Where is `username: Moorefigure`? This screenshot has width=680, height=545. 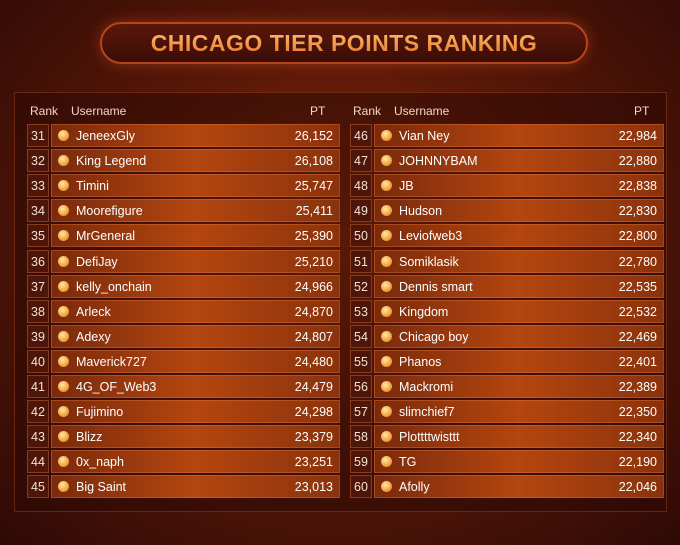 username: Moorefigure is located at coordinates (109, 211).